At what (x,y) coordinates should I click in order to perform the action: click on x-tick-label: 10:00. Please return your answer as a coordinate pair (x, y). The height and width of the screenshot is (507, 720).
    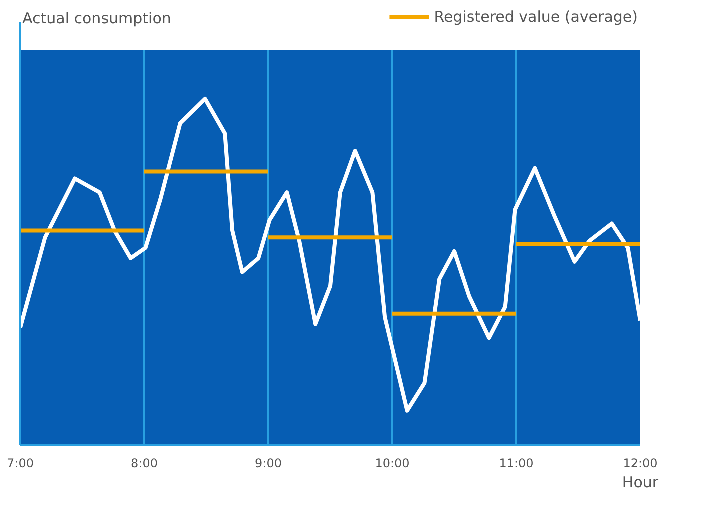
    Looking at the image, I should click on (392, 463).